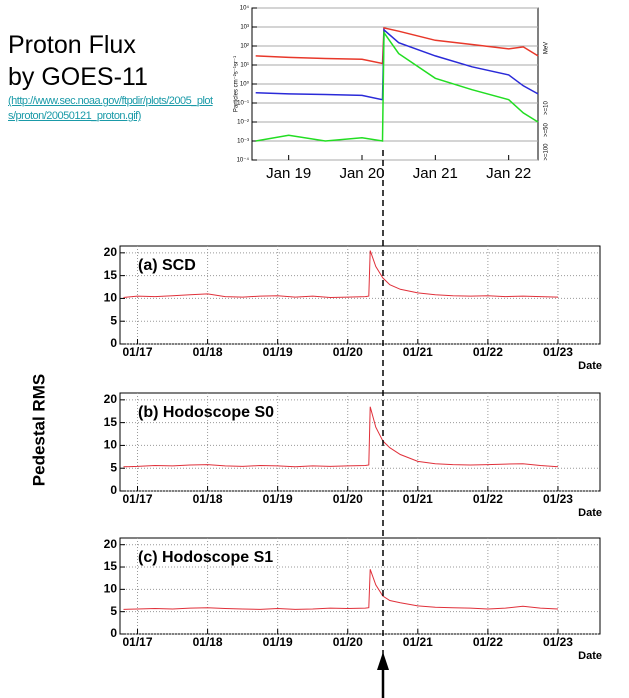 The image size is (629, 698). What do you see at coordinates (288, 173) in the screenshot?
I see `x-tick-label: Jan 19` at bounding box center [288, 173].